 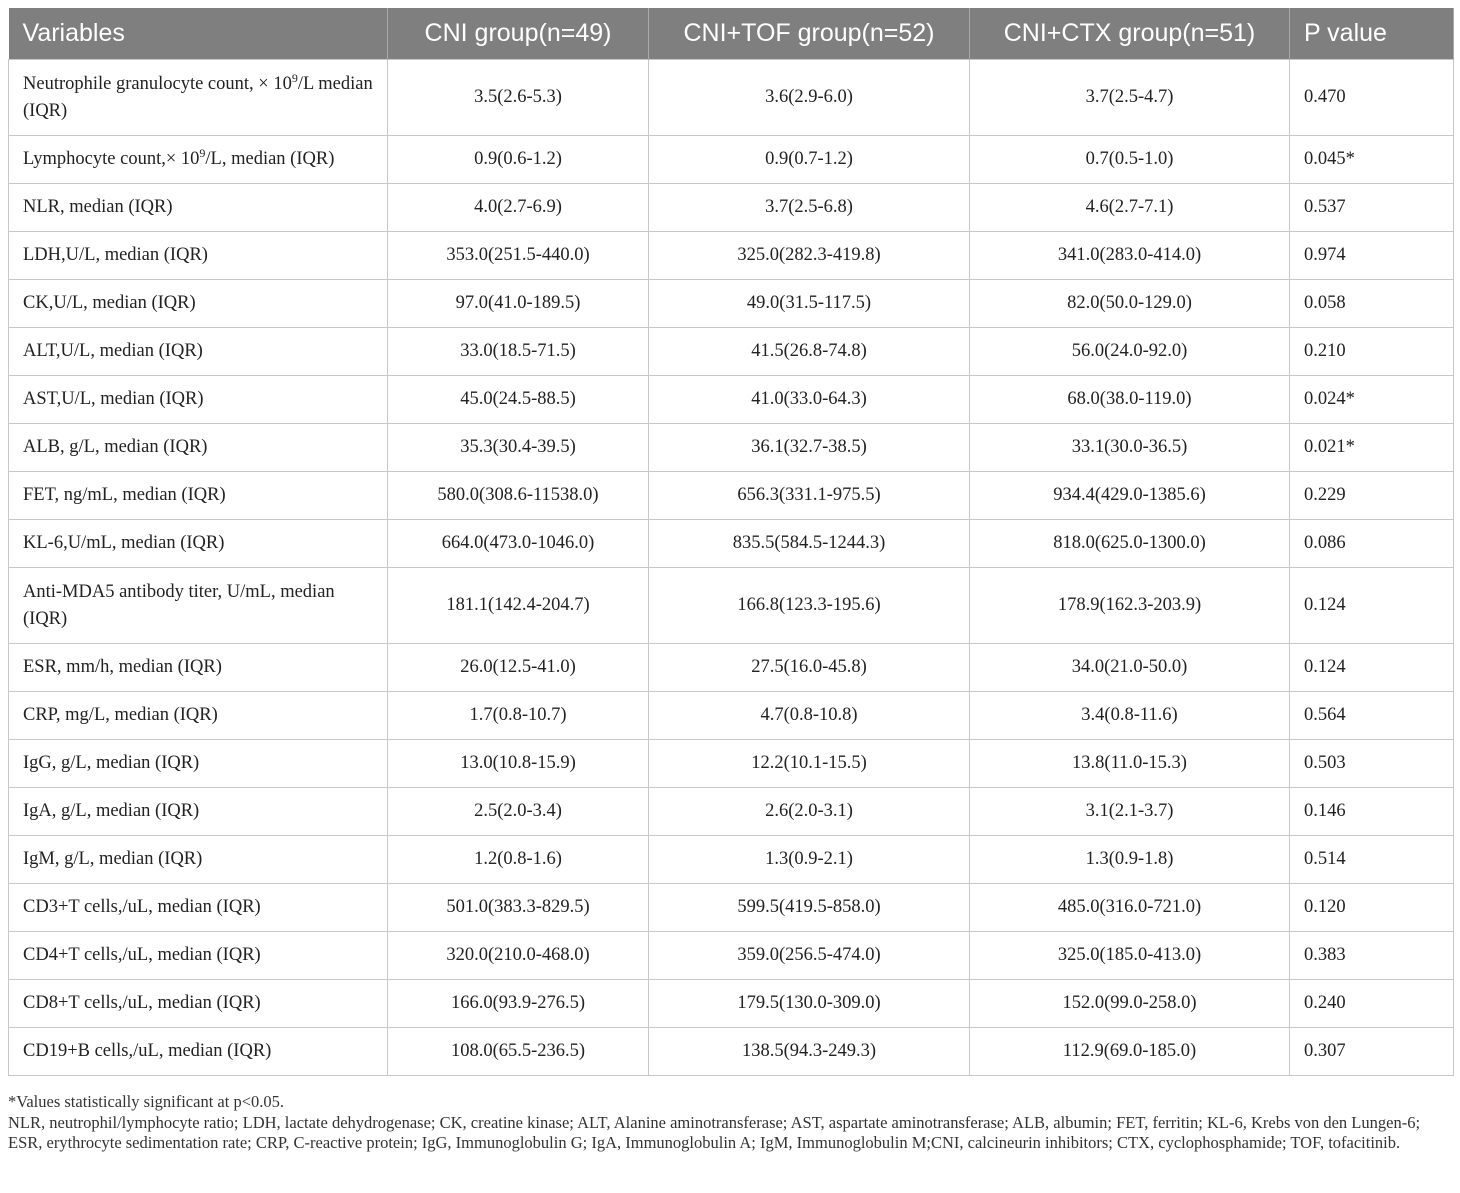 What do you see at coordinates (1371, 447) in the screenshot?
I see `p-value-cell: 0.021*` at bounding box center [1371, 447].